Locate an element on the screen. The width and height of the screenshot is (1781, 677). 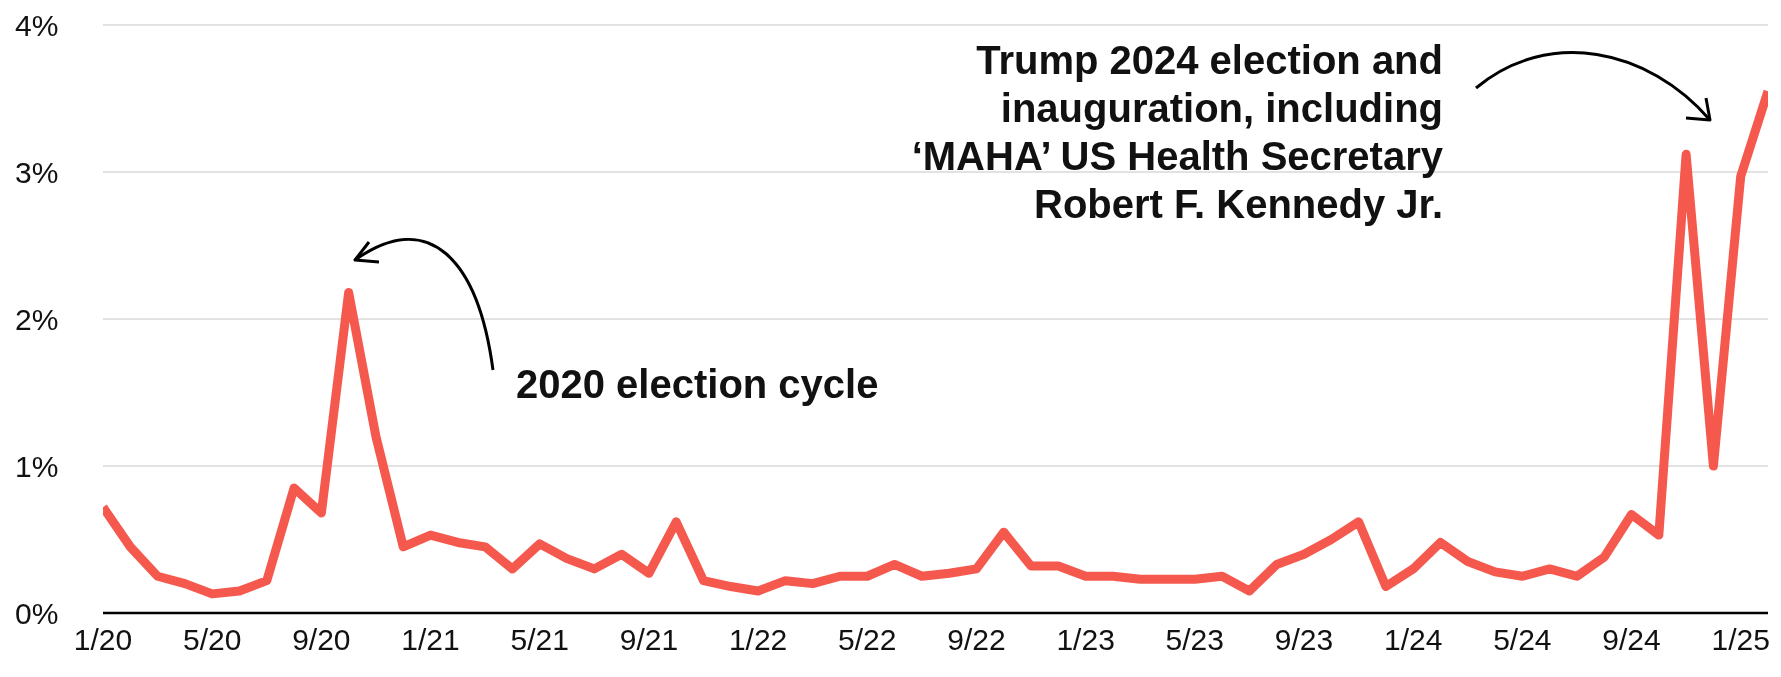
annotation: 2020 election cycle is located at coordinates (698, 384).